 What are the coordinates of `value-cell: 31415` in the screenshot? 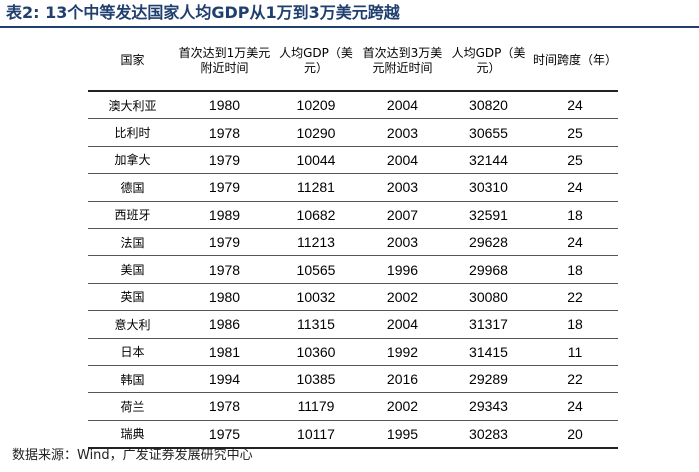 It's located at (488, 352).